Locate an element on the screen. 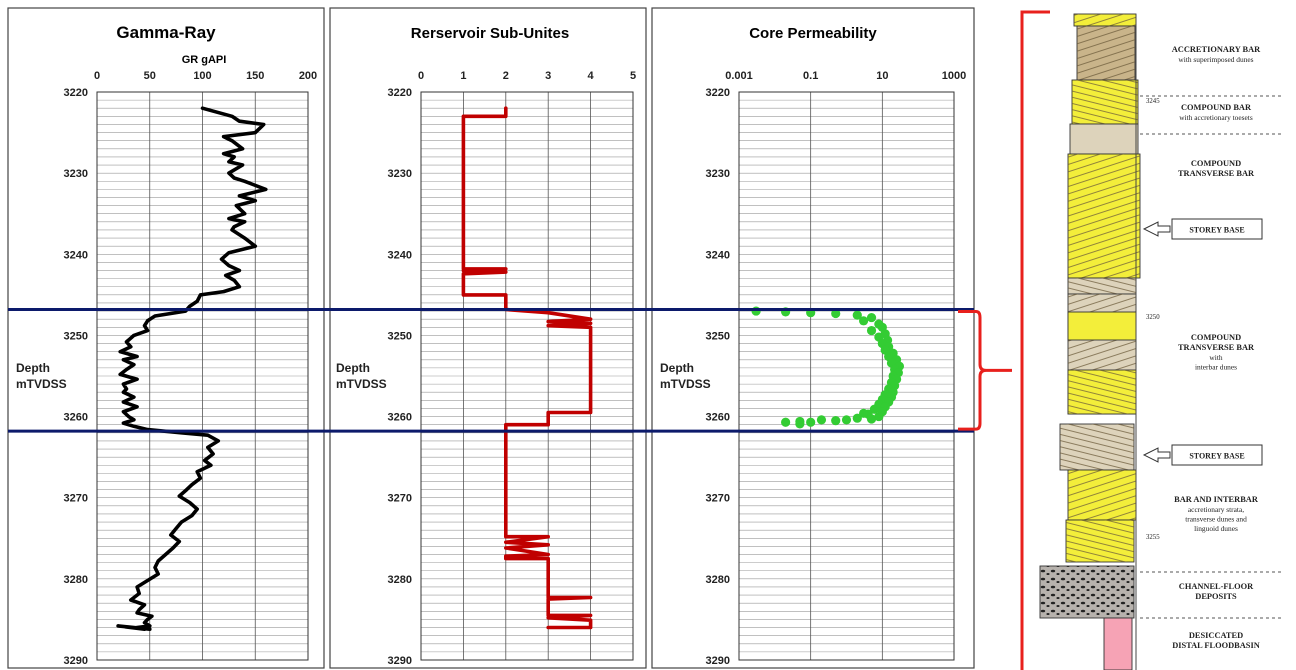 The image size is (1296, 670). x-tick-label: 100 is located at coordinates (202, 76).